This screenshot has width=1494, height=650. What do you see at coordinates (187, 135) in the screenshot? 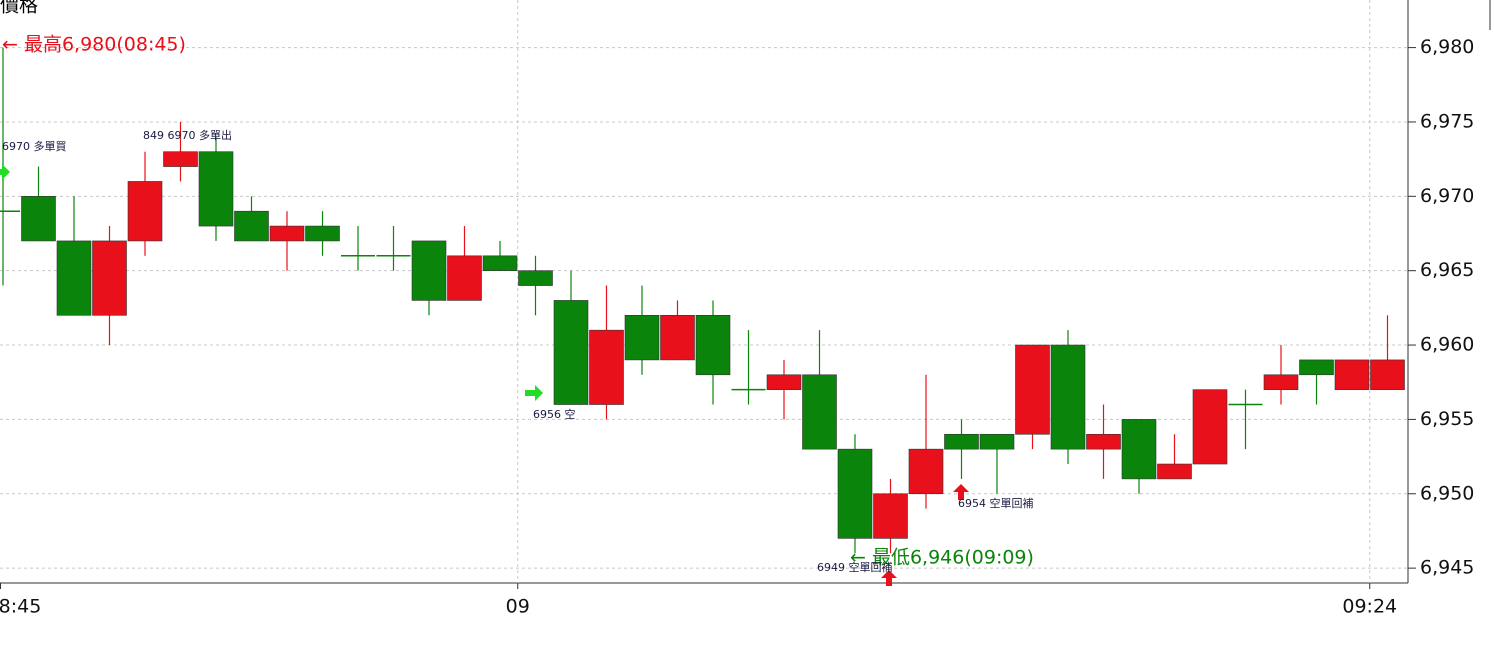
I see `annotation: 849 6970 多單出` at bounding box center [187, 135].